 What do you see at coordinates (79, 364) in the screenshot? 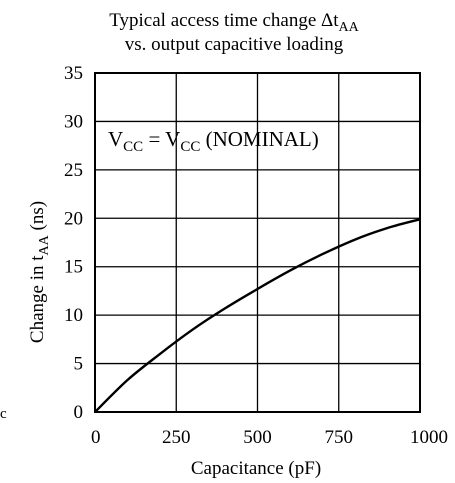
I see `y-tick-label: 5` at bounding box center [79, 364].